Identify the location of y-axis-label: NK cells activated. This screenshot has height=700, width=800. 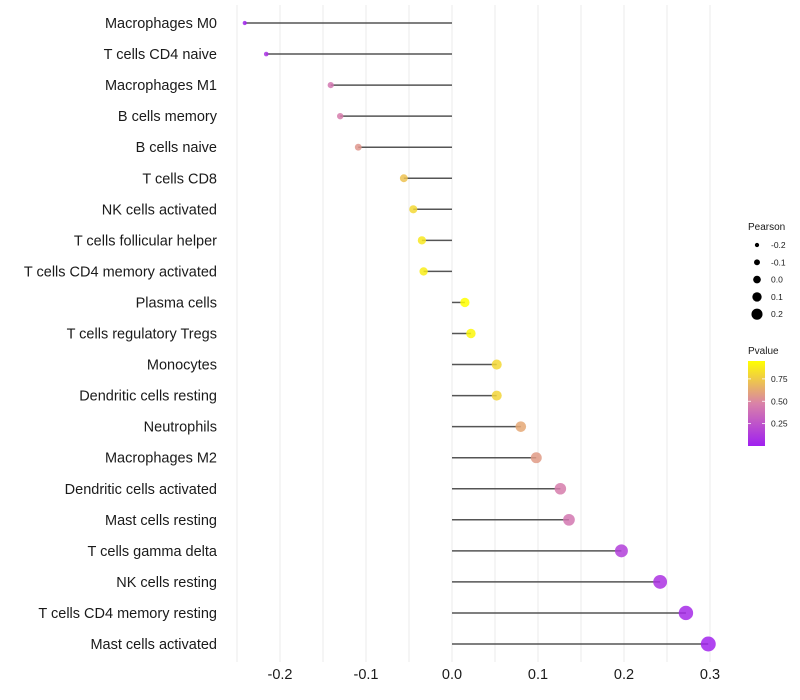
(159, 210).